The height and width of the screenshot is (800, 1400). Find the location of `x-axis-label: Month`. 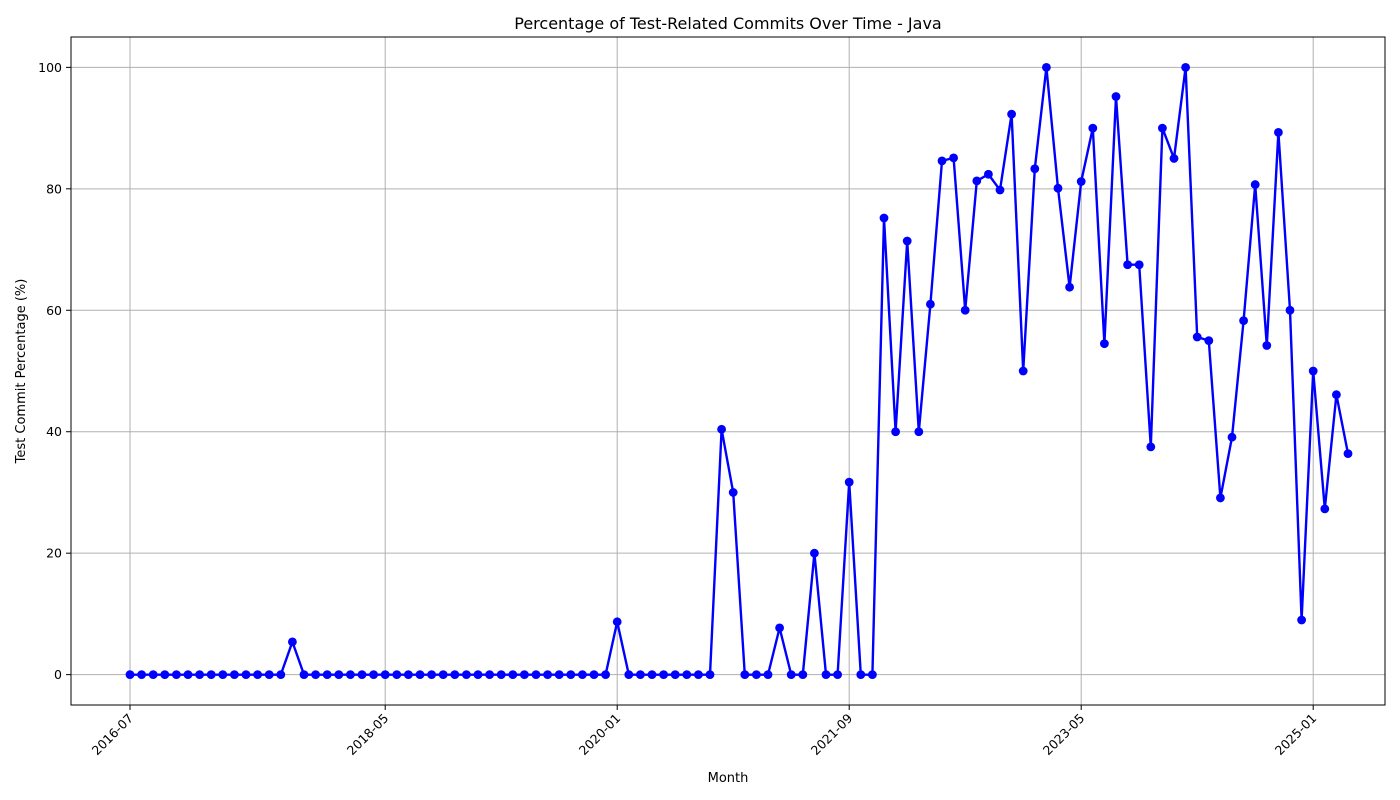

x-axis-label: Month is located at coordinates (728, 778).